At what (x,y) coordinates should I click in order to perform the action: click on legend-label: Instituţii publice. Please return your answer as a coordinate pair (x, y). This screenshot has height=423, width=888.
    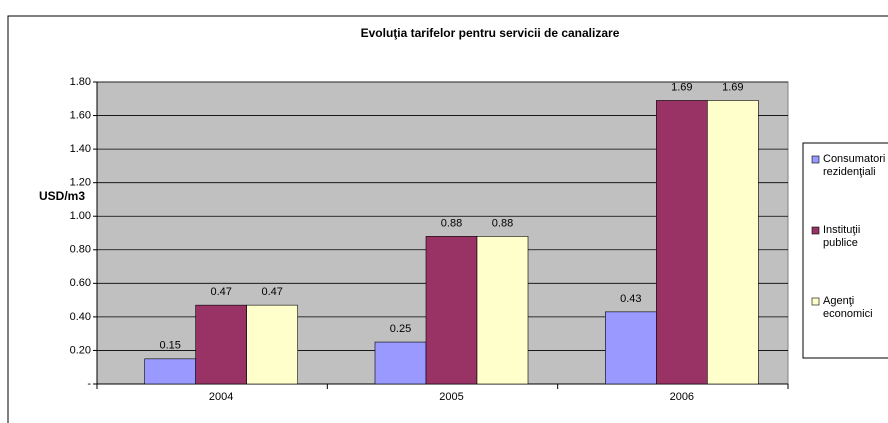
    Looking at the image, I should click on (842, 236).